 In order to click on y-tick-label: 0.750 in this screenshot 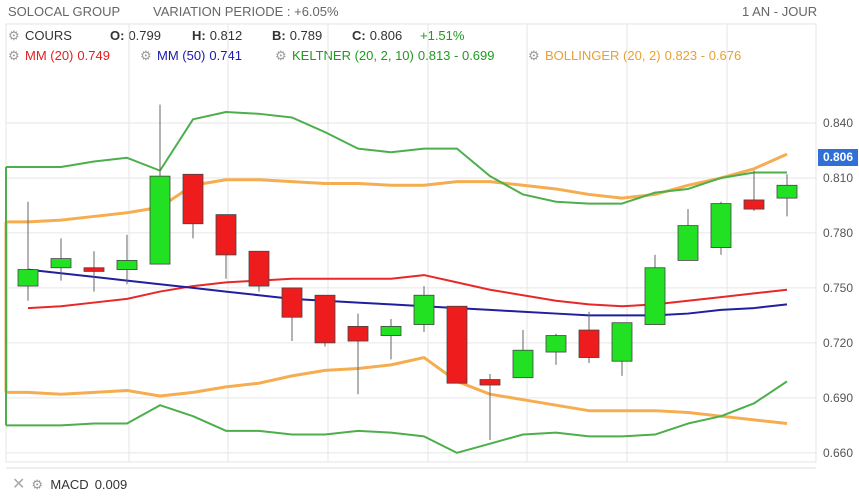, I will do `click(838, 288)`.